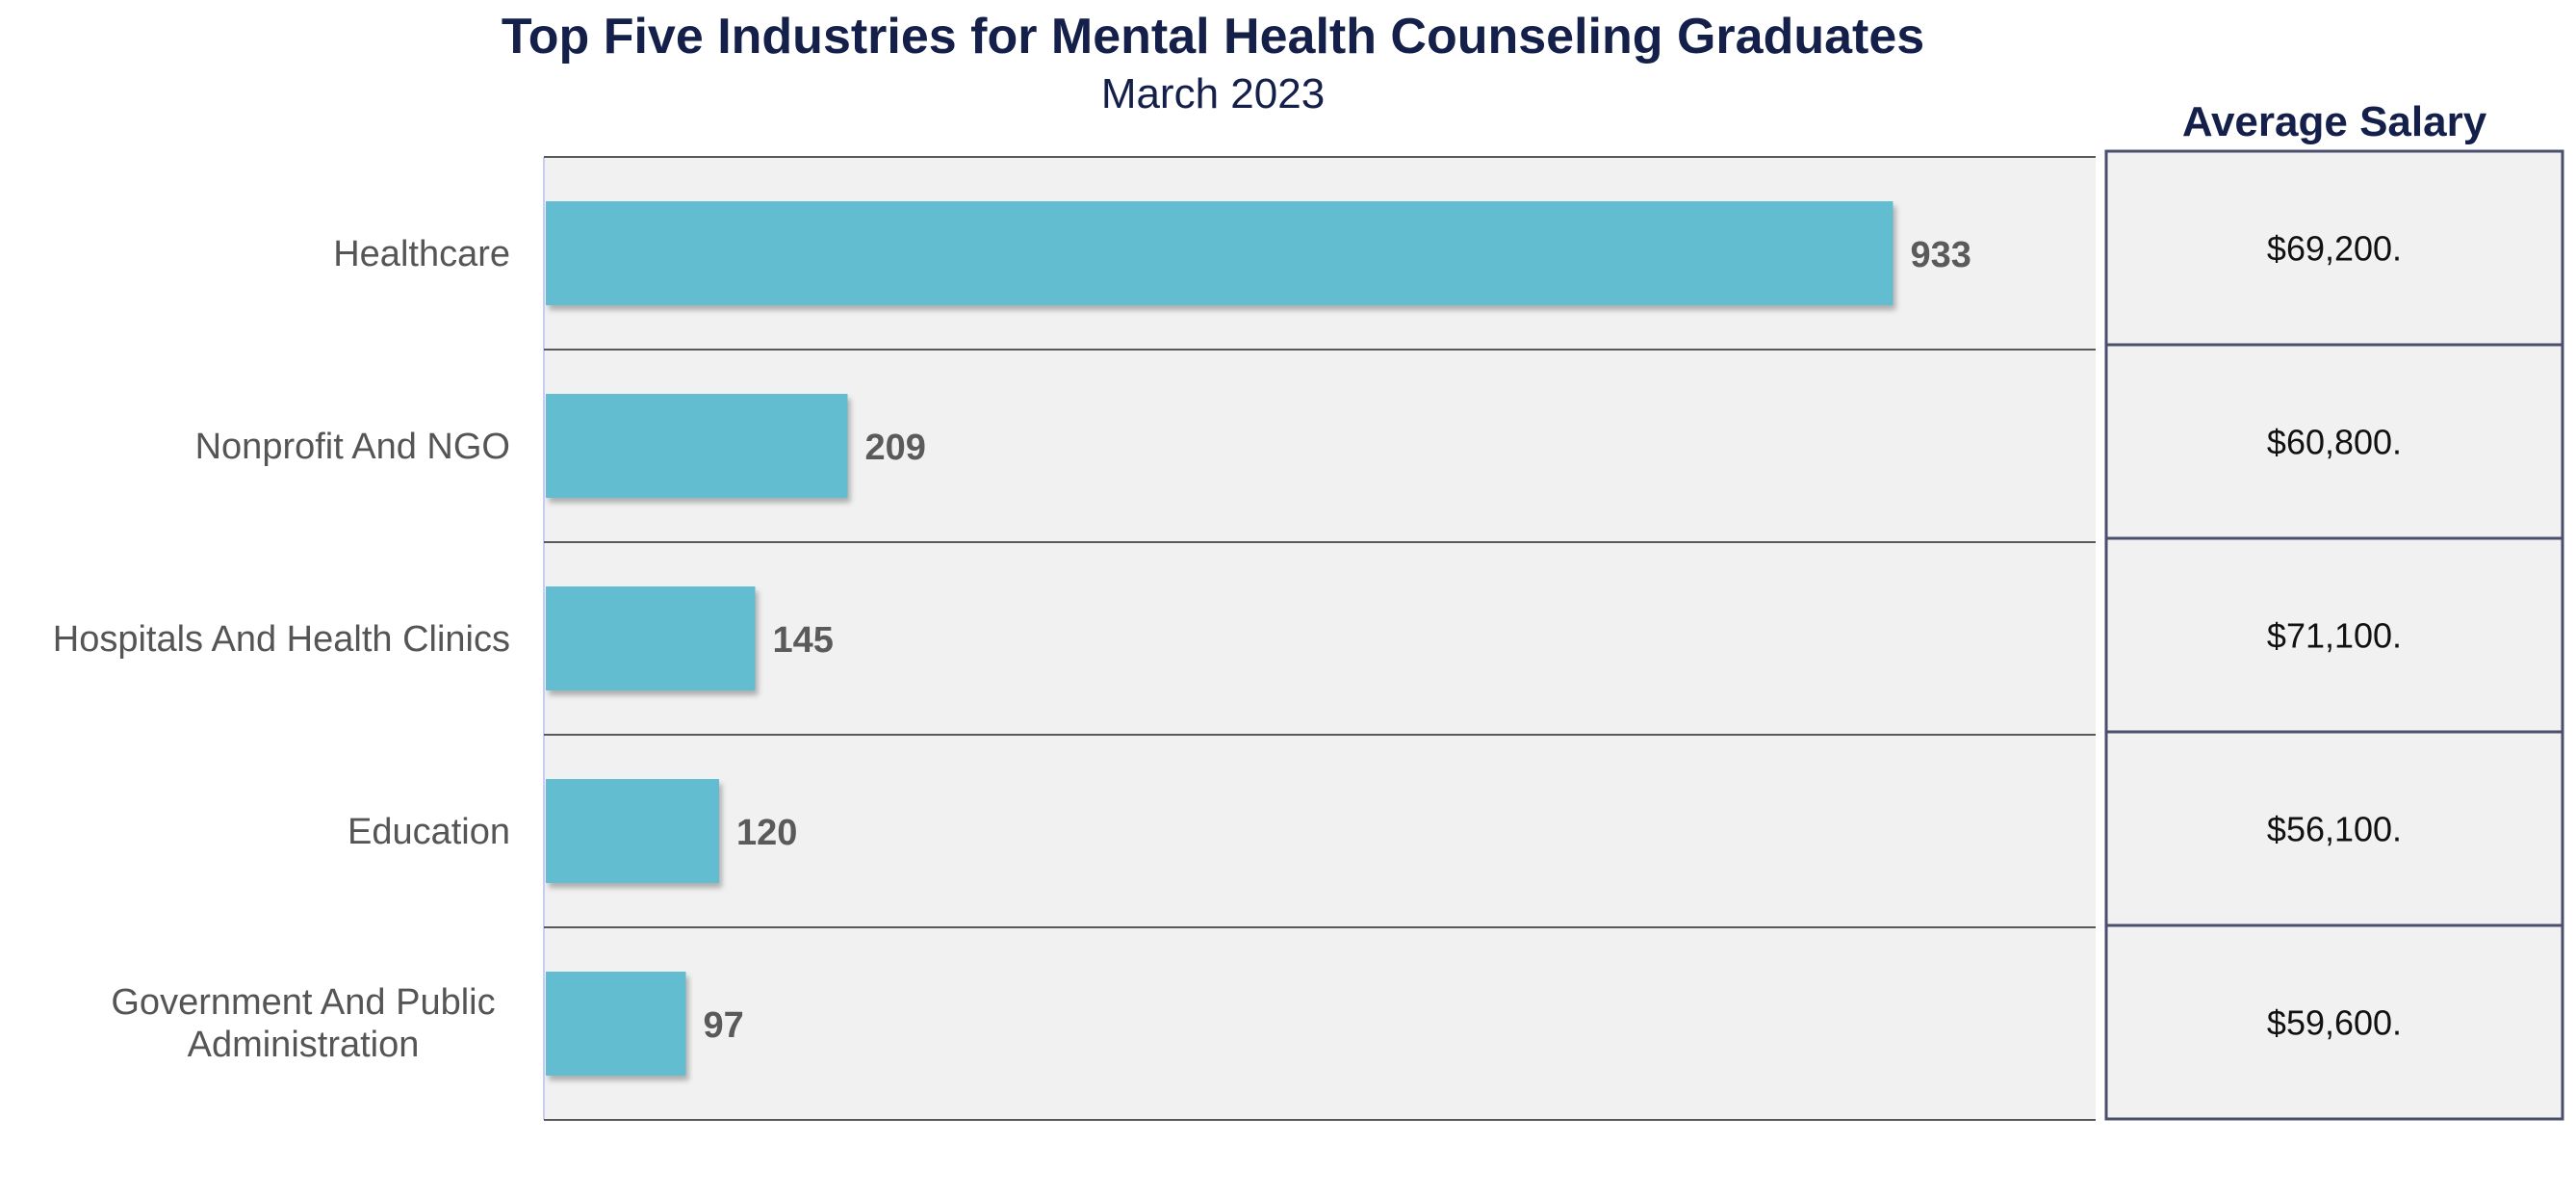 The image size is (2576, 1196). I want to click on category-label: Hospitals And Health Clinics, so click(281, 639).